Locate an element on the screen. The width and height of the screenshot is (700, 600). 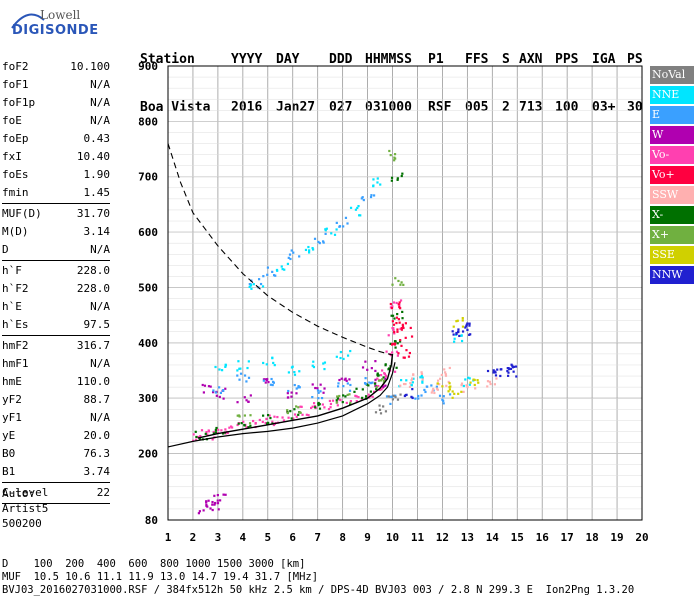
param-row: hmF1 N/A is located at coordinates (56, 364).